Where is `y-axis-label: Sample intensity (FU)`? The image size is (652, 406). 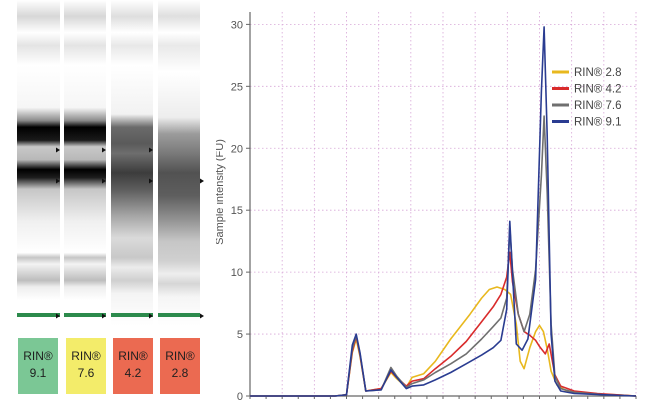 y-axis-label: Sample intensity (FU) is located at coordinates (221, 192).